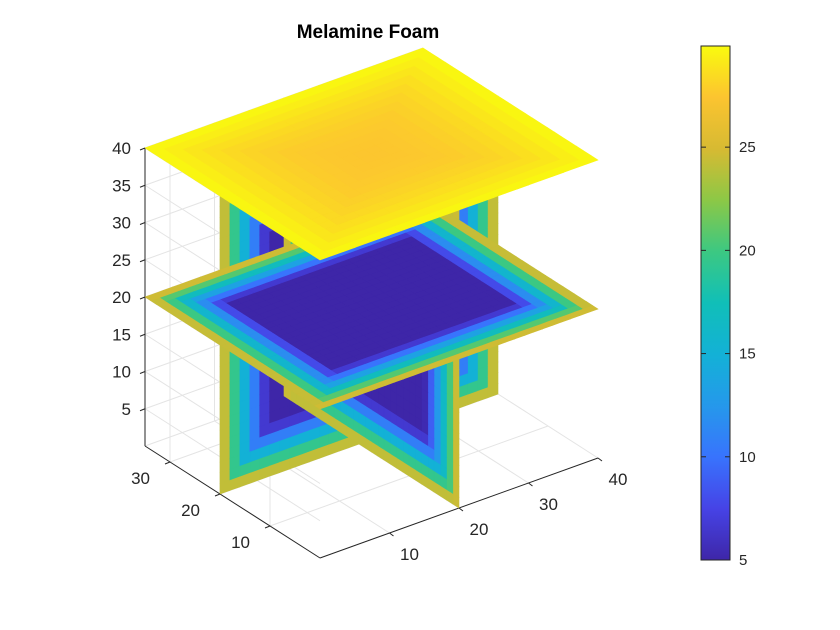 The height and width of the screenshot is (630, 840). What do you see at coordinates (747, 457) in the screenshot?
I see `colorbar-tick-label: 10` at bounding box center [747, 457].